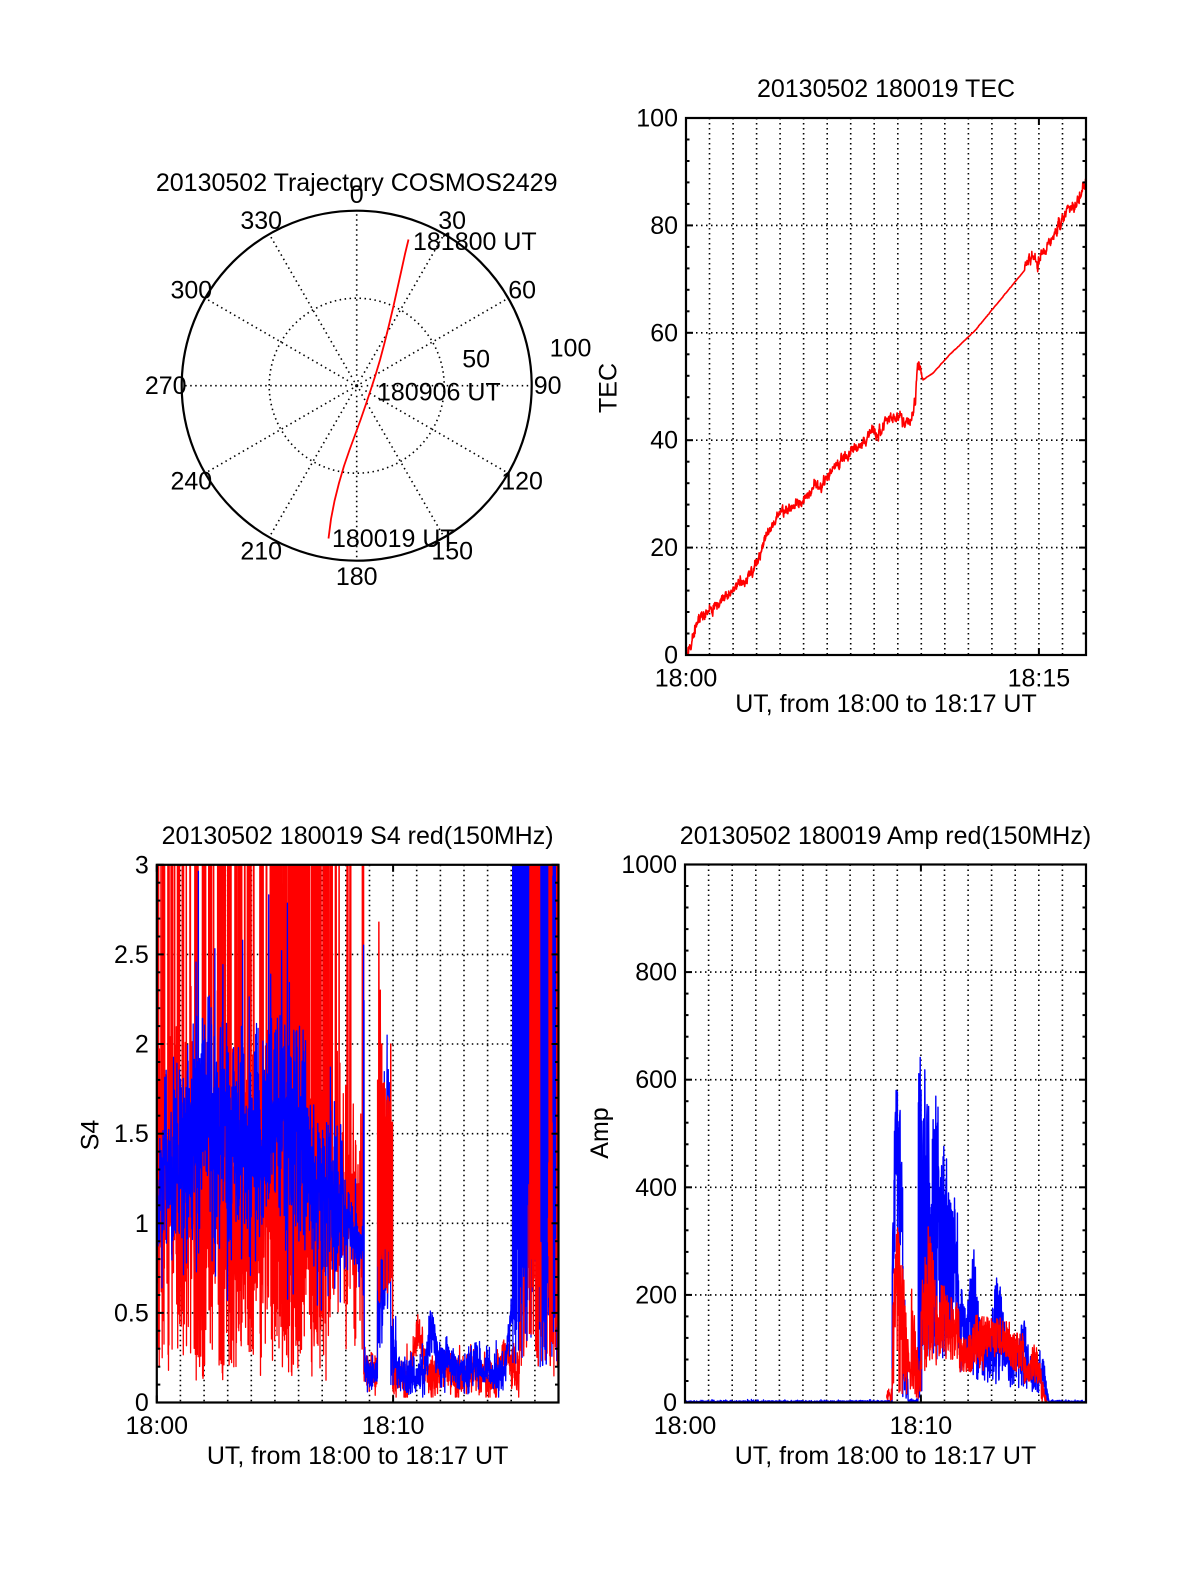  What do you see at coordinates (548, 386) in the screenshot?
I see `svg-text: 90` at bounding box center [548, 386].